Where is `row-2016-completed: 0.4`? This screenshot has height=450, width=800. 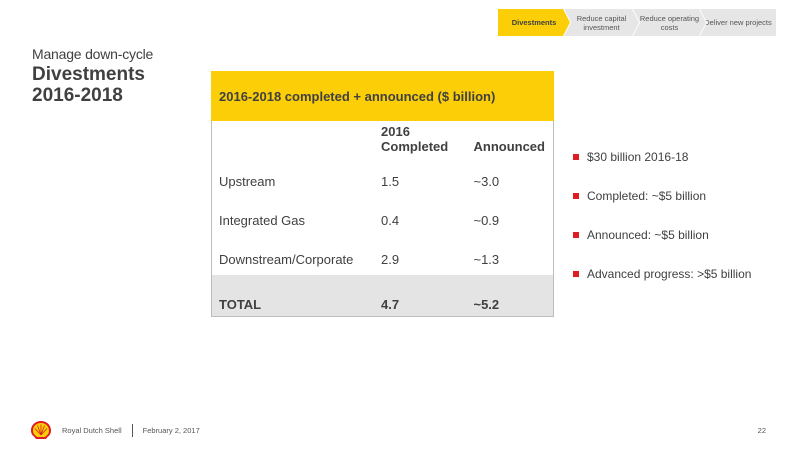 row-2016-completed: 0.4 is located at coordinates (390, 220).